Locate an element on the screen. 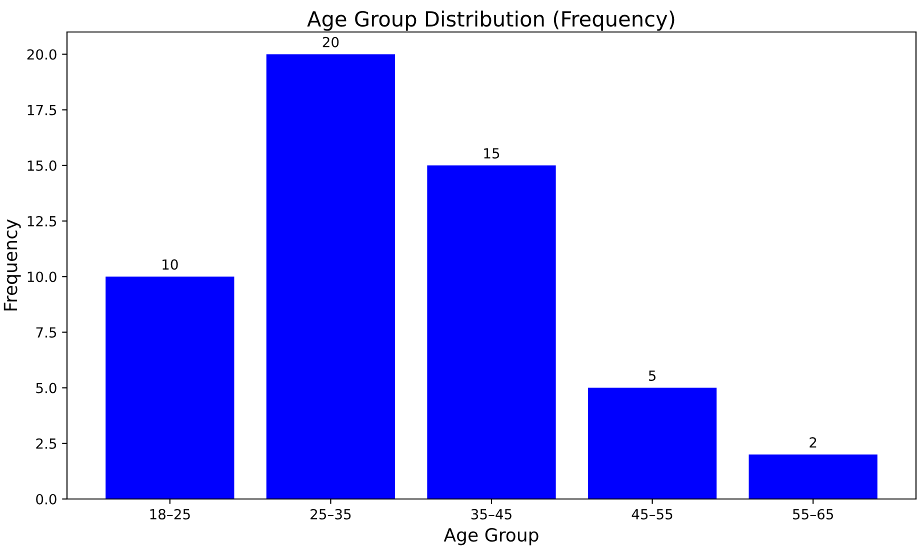 This screenshot has height=548, width=918. data-label: 2 is located at coordinates (813, 442).